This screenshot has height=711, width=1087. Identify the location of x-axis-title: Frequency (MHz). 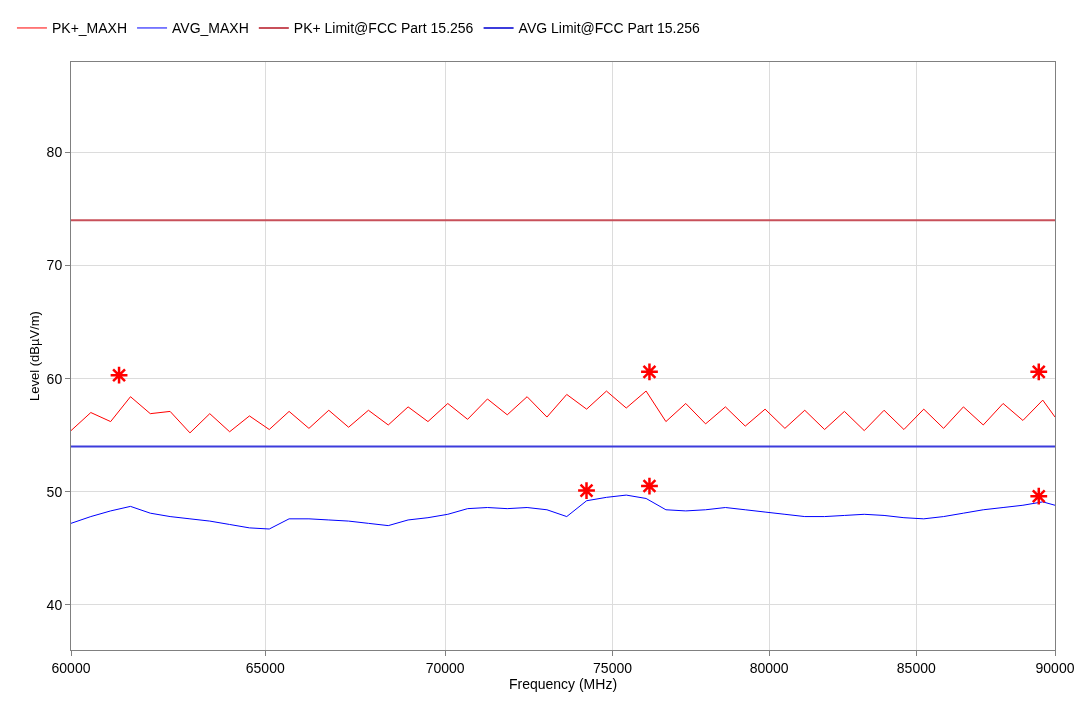
(563, 683).